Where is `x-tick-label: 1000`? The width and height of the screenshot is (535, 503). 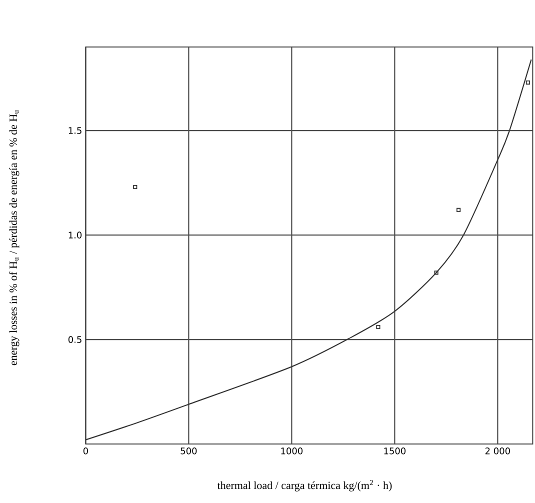 x-tick-label: 1000 is located at coordinates (292, 451).